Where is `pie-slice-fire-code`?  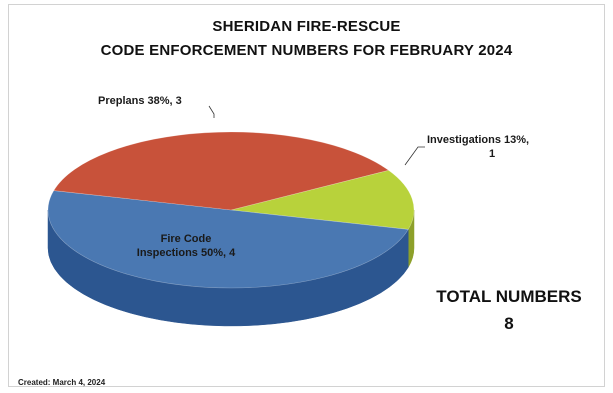 pie-slice-fire-code is located at coordinates (228, 239).